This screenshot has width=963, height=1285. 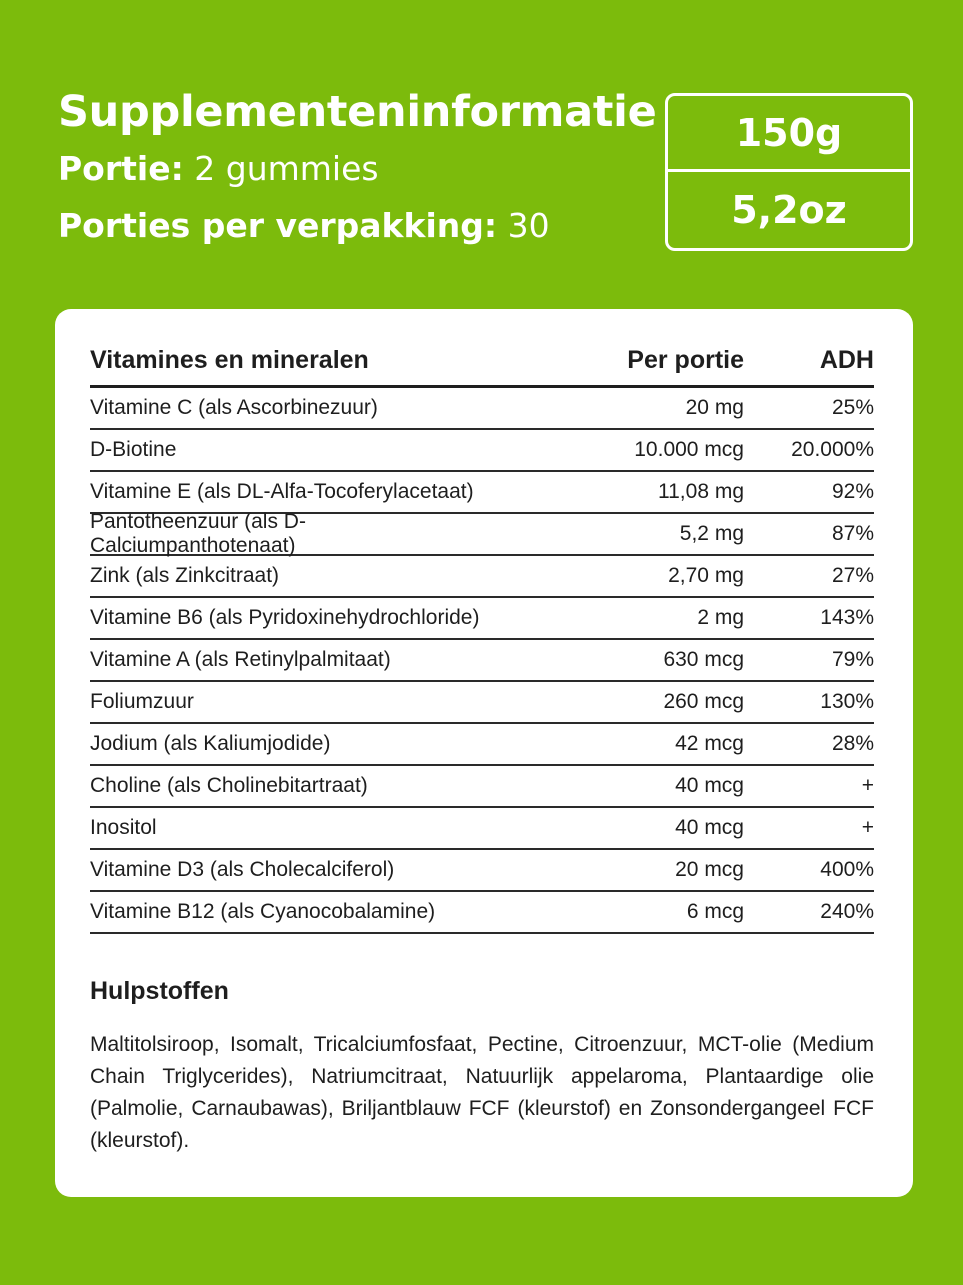 I want to click on nutrient-name: Zink (als Zinkcitraat), so click(x=185, y=575).